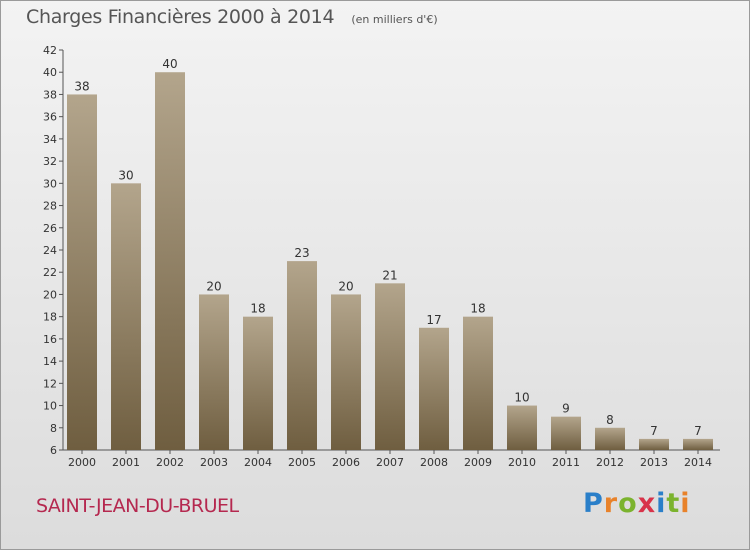 The width and height of the screenshot is (750, 550). I want to click on x-tick-label: 2004, so click(258, 462).